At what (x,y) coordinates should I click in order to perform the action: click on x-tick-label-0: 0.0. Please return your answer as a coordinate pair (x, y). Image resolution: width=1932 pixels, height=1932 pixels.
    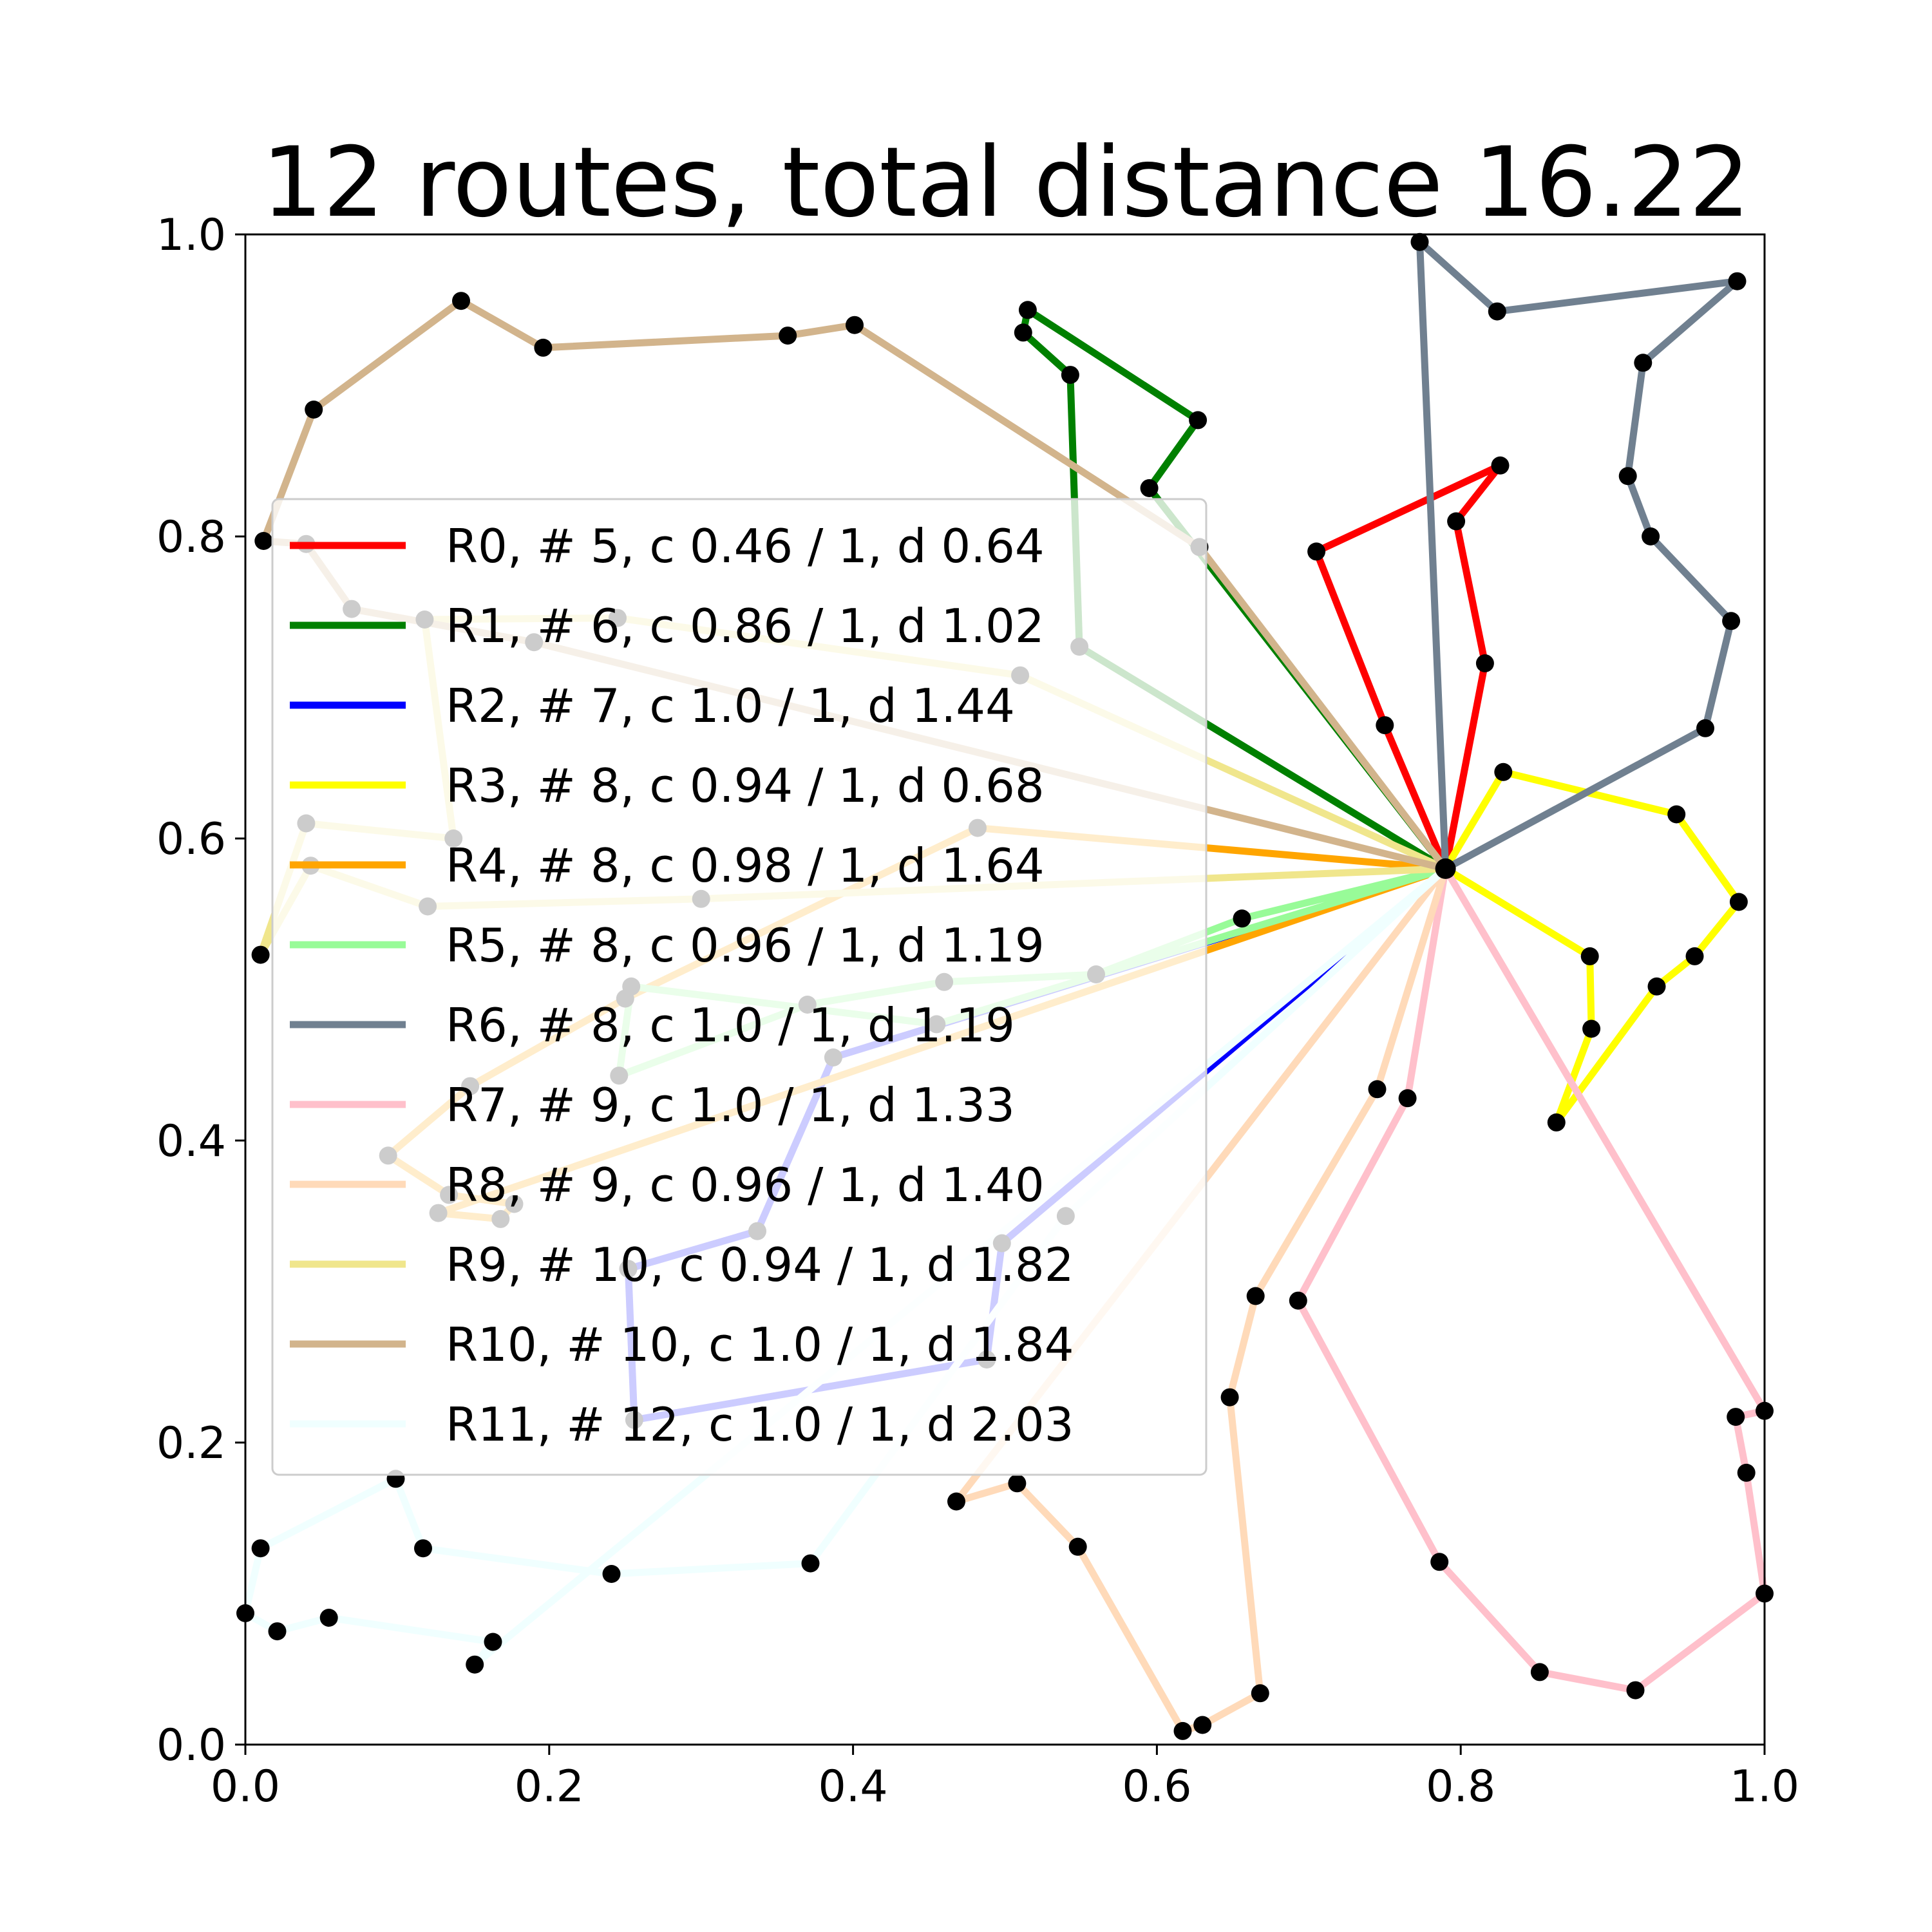
    Looking at the image, I should click on (246, 1787).